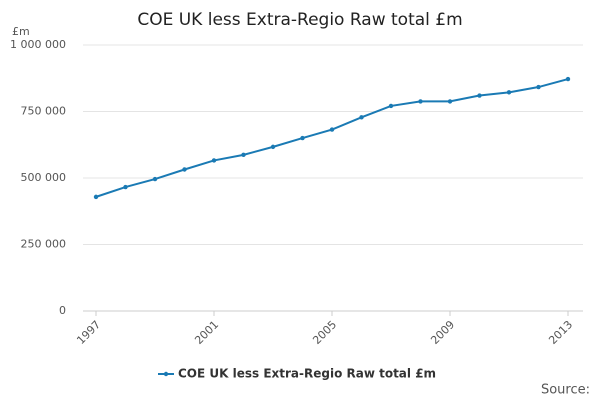  Describe the element at coordinates (442, 332) in the screenshot. I see `x-tick-label: 2009` at that location.